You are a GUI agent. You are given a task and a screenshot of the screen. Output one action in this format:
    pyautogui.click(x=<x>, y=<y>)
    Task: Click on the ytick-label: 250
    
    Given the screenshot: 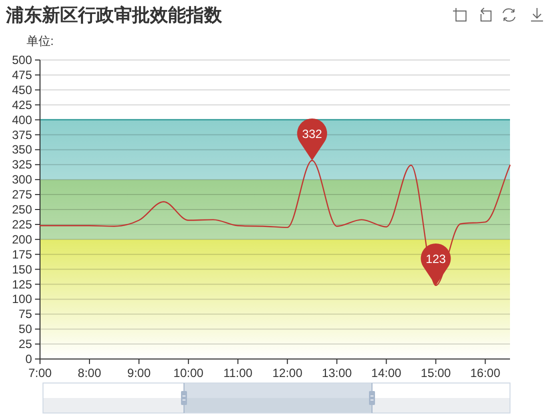 What is the action you would take?
    pyautogui.click(x=22, y=209)
    